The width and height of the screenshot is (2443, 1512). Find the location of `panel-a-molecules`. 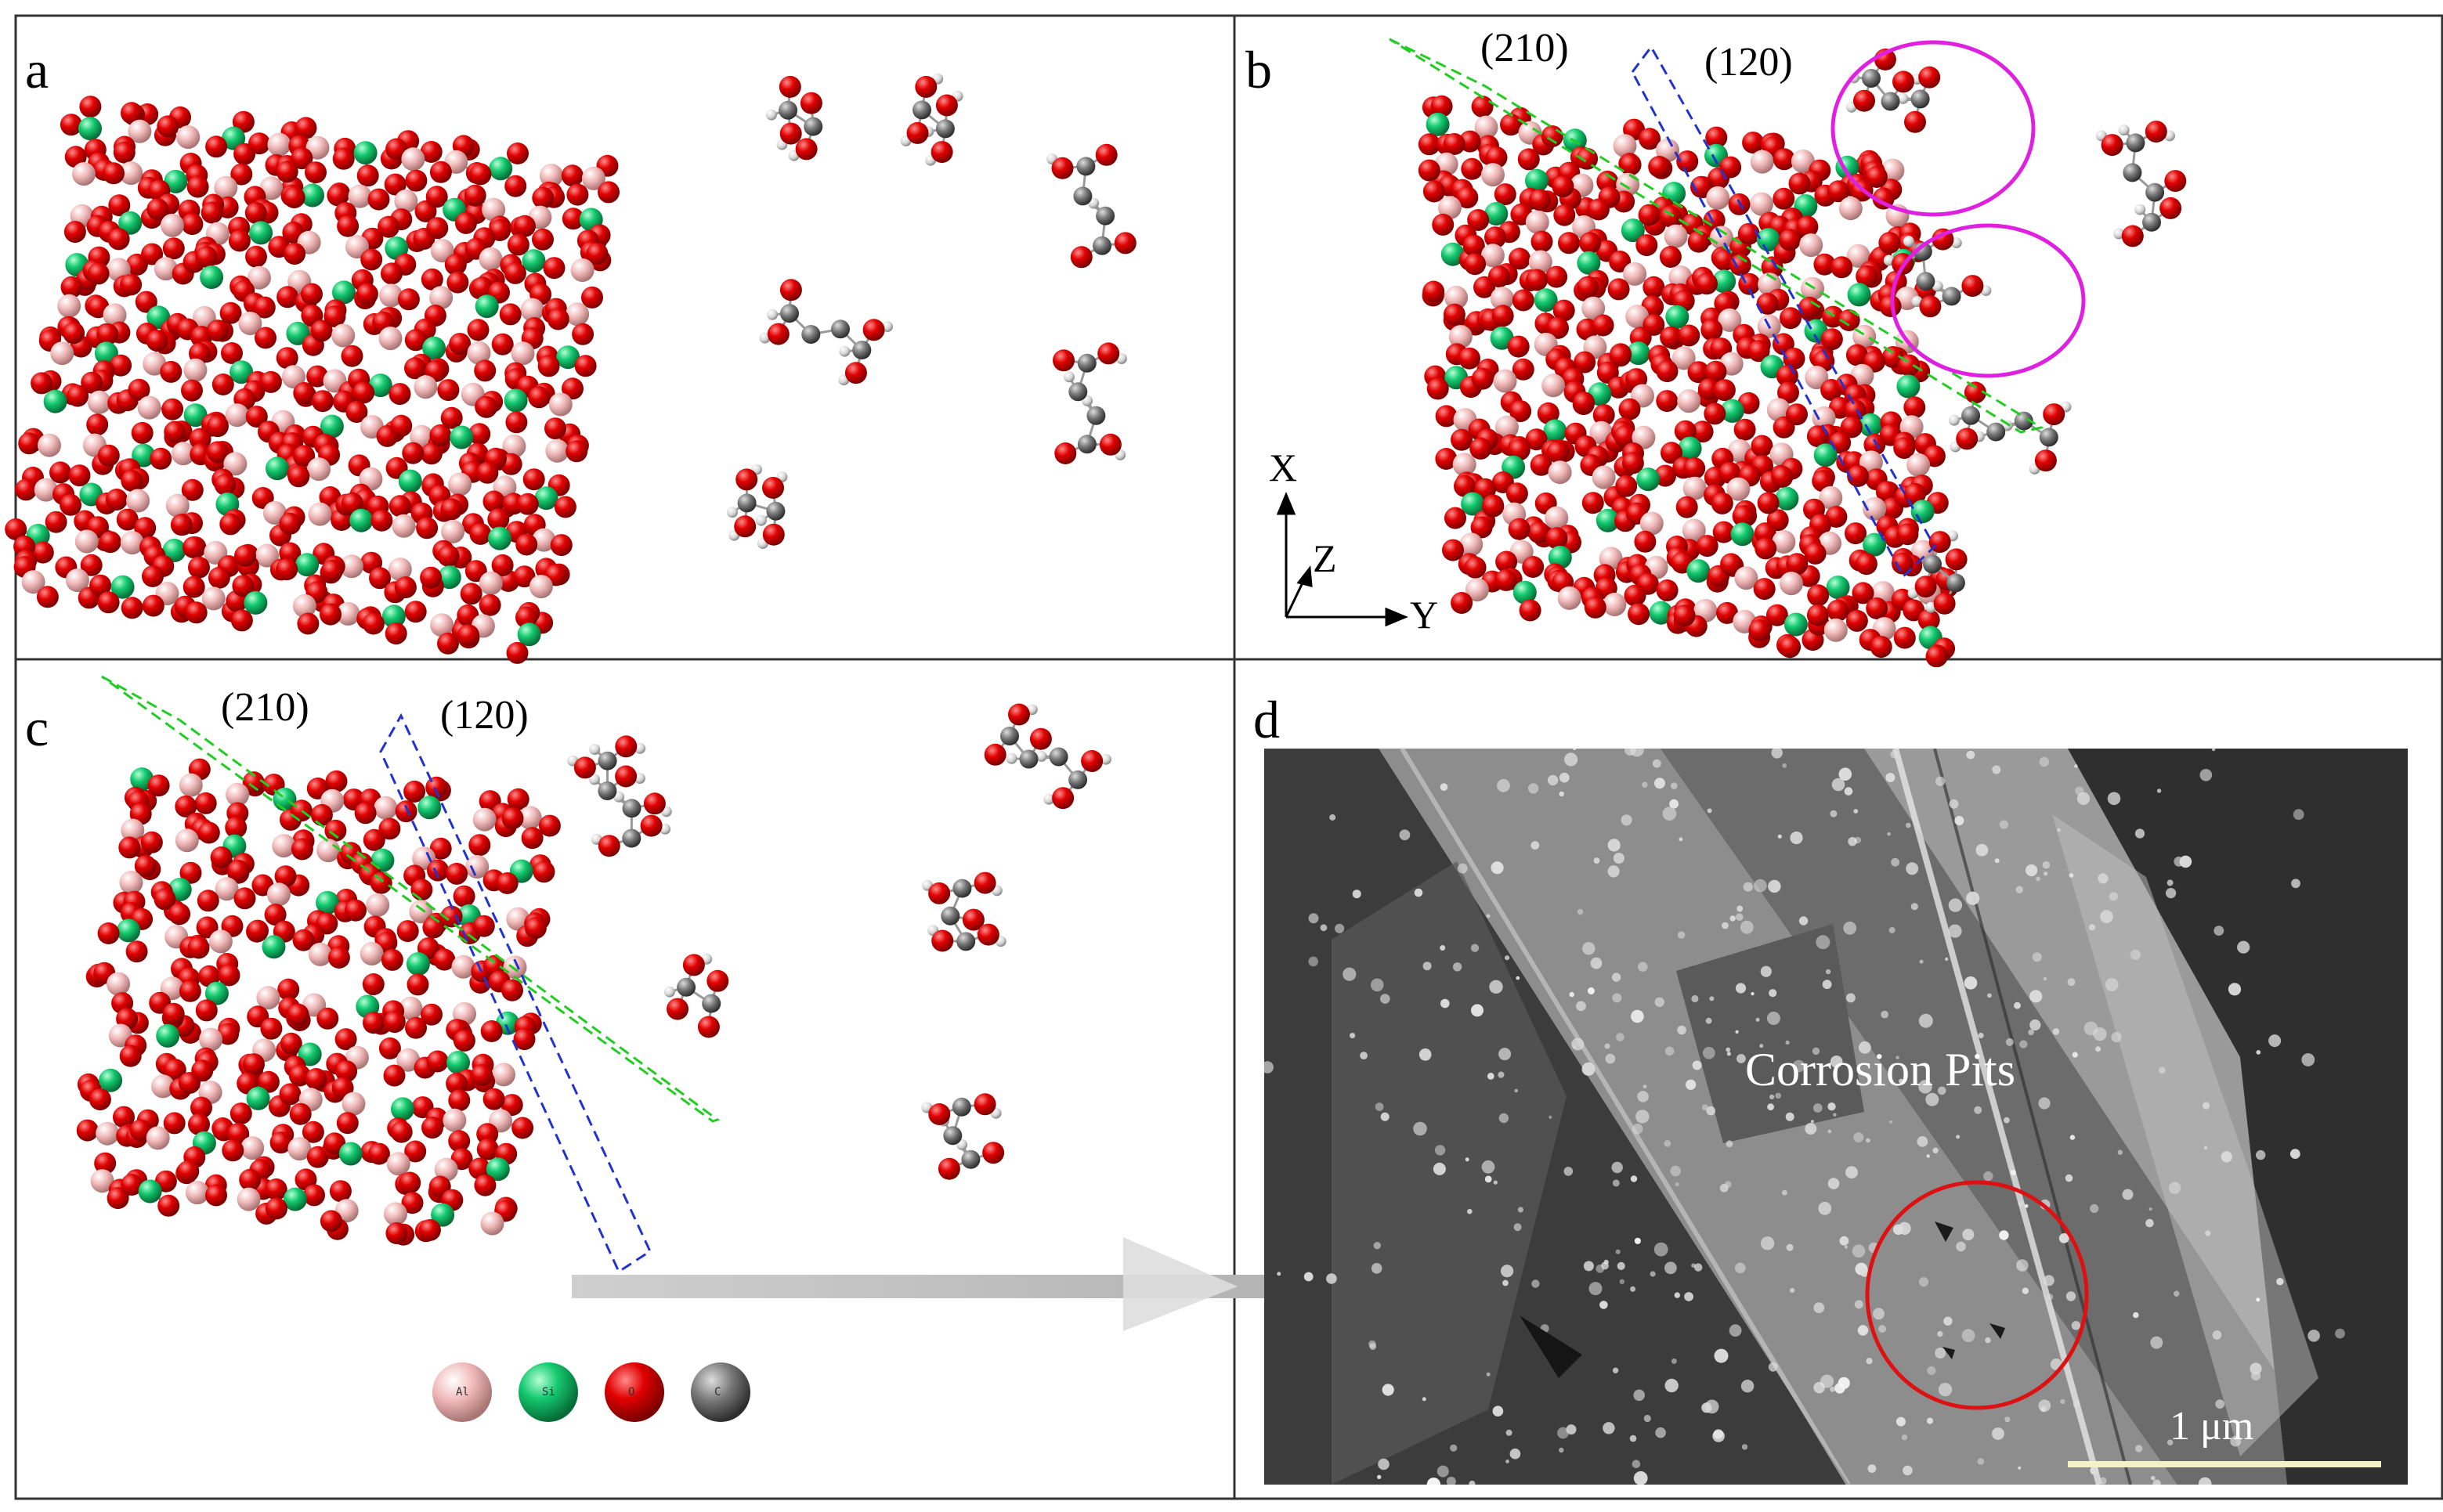

panel-a-molecules is located at coordinates (932, 311).